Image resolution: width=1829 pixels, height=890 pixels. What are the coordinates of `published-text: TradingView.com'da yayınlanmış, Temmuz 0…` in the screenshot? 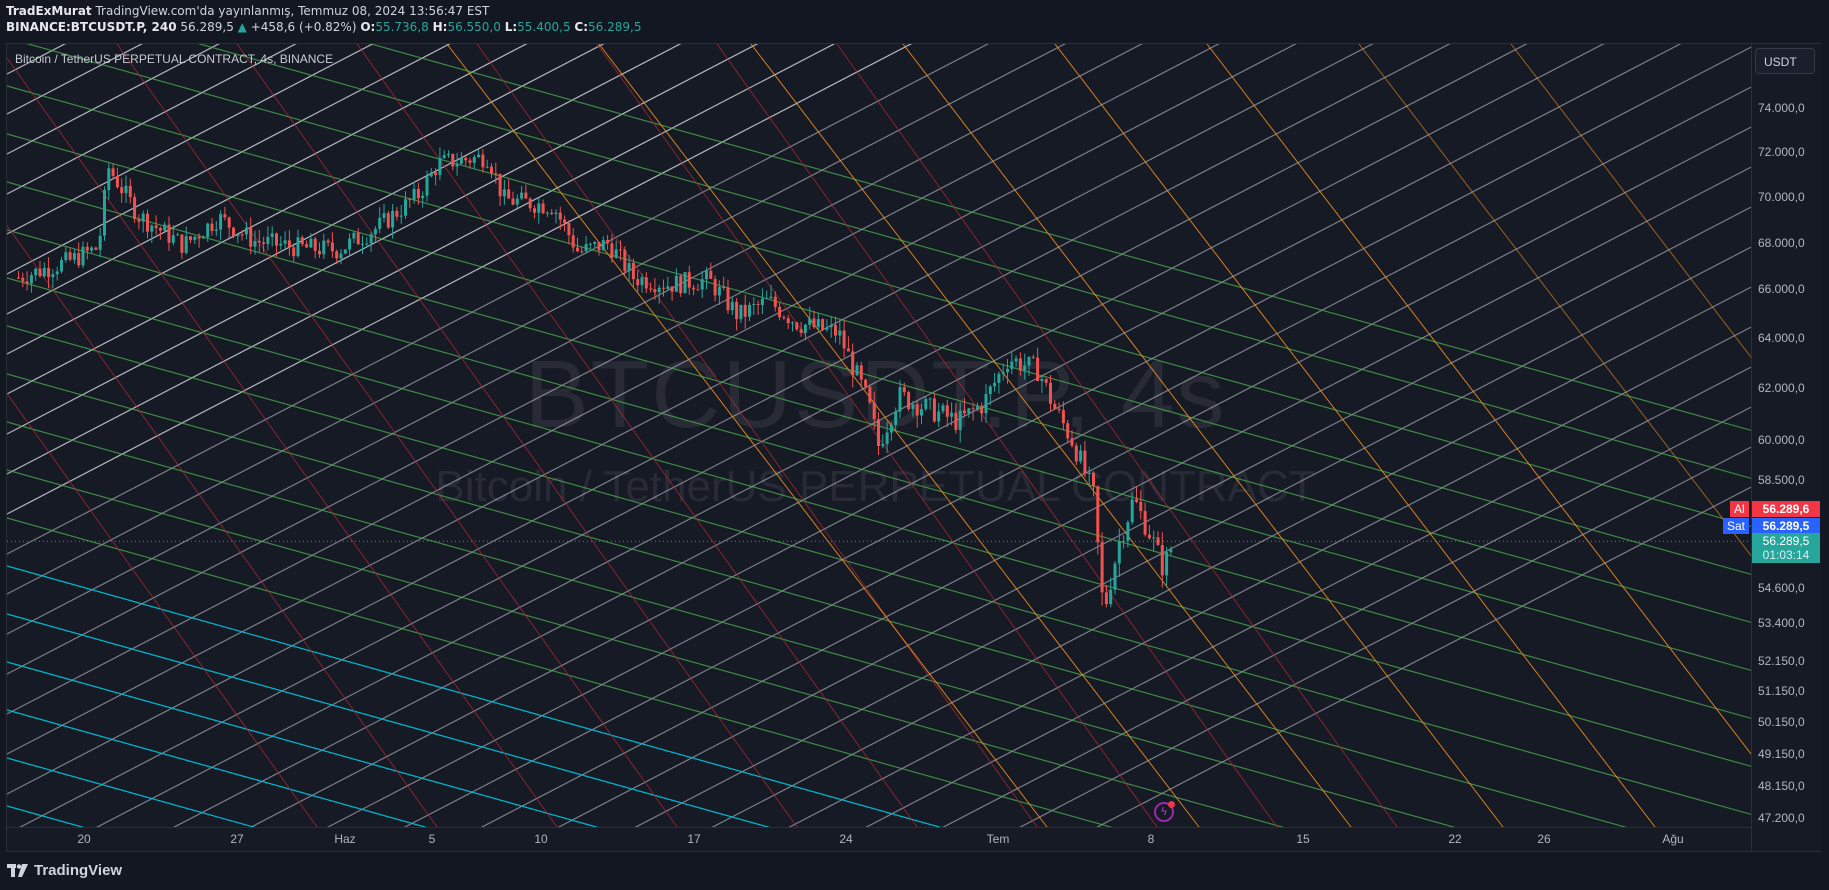 It's located at (292, 11).